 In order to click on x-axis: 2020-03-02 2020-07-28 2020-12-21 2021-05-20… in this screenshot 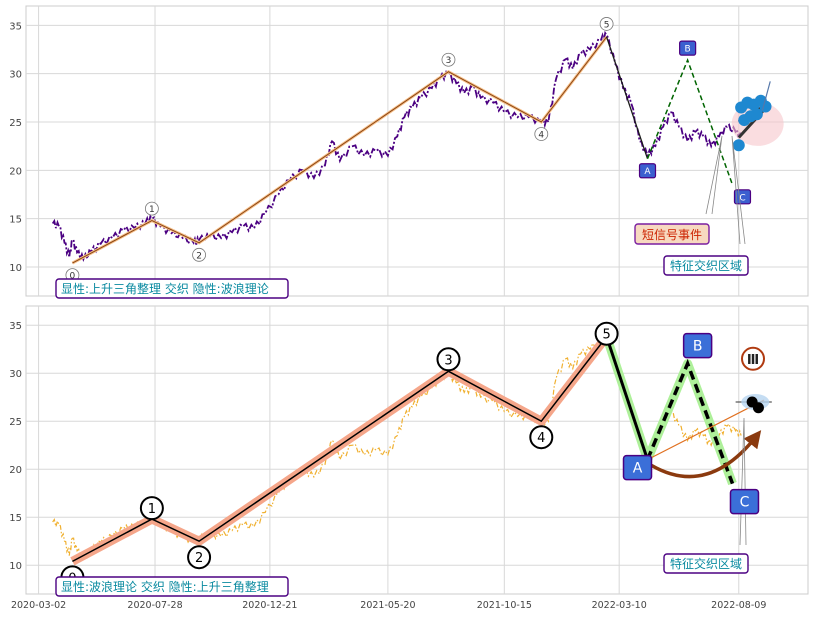, I will do `click(388, 605)`.